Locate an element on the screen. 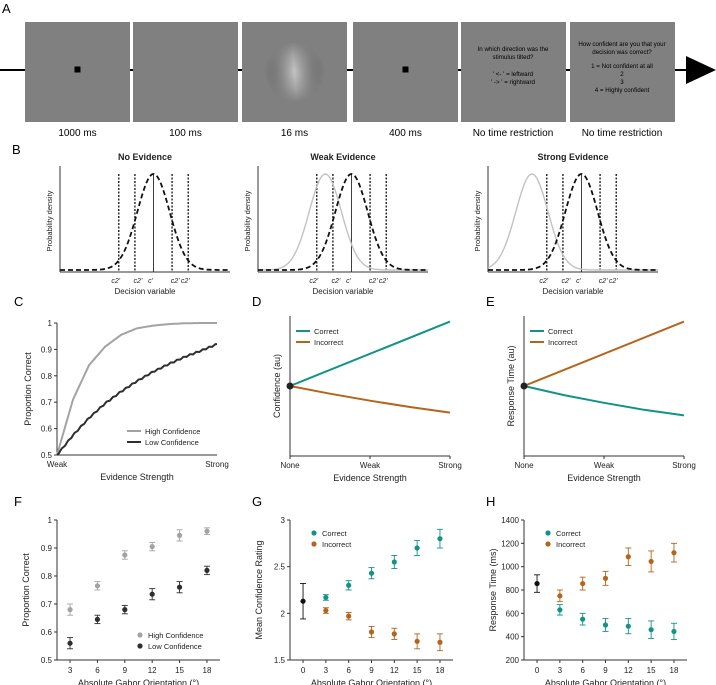 This screenshot has width=716, height=685. panel-label-g: G is located at coordinates (257, 501).